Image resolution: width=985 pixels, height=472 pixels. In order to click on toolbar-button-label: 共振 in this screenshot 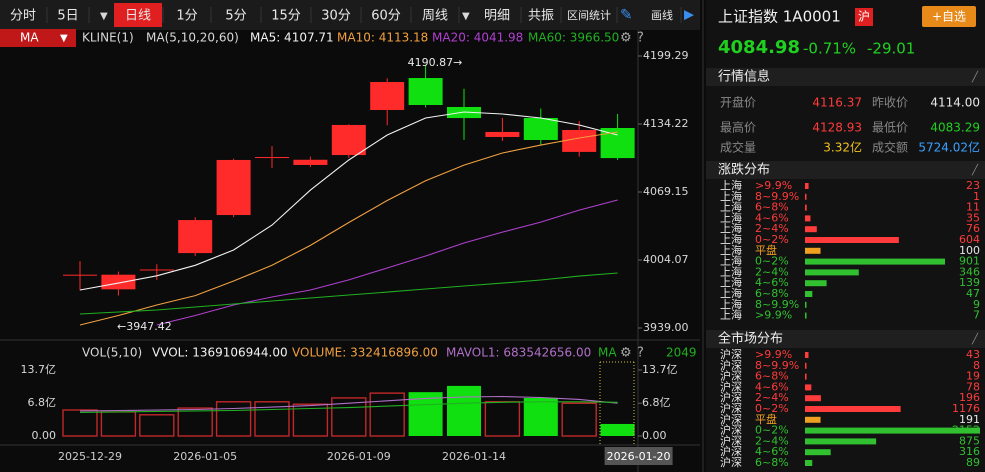, I will do `click(541, 16)`.